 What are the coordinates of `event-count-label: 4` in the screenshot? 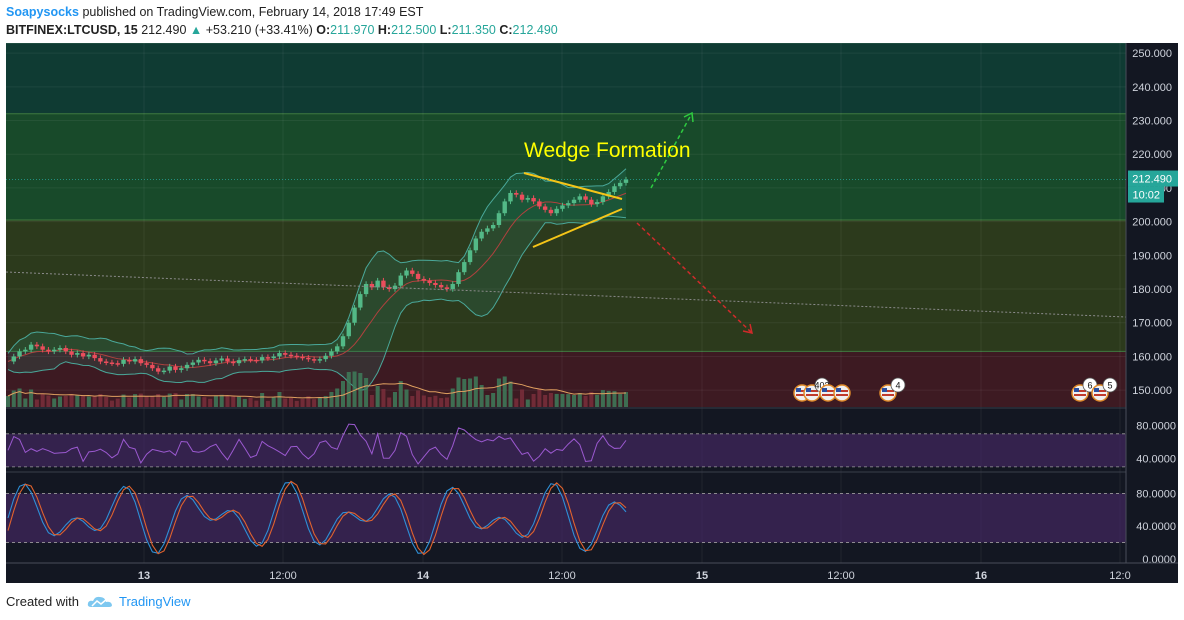 It's located at (897, 386).